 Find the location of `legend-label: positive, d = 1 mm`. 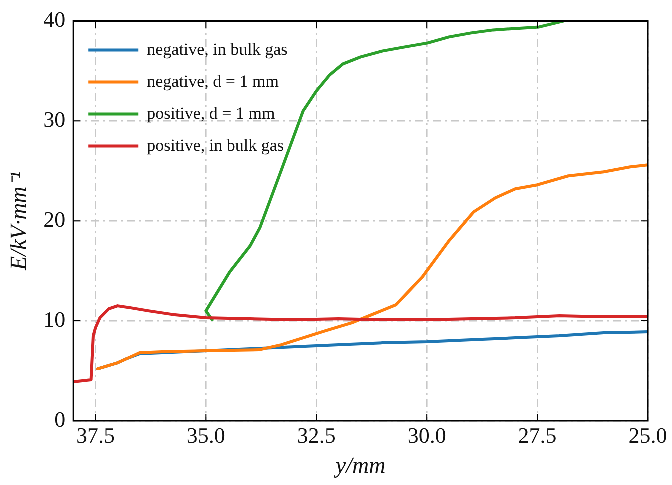

legend-label: positive, d = 1 mm is located at coordinates (211, 113).